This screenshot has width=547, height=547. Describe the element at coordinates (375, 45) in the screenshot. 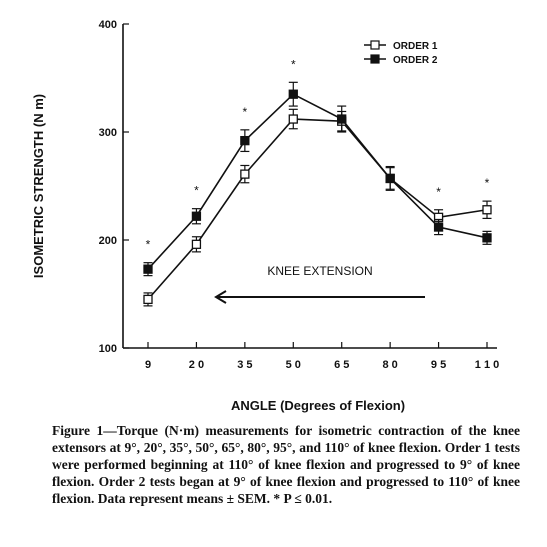

I see `legend-open-square-icon` at that location.